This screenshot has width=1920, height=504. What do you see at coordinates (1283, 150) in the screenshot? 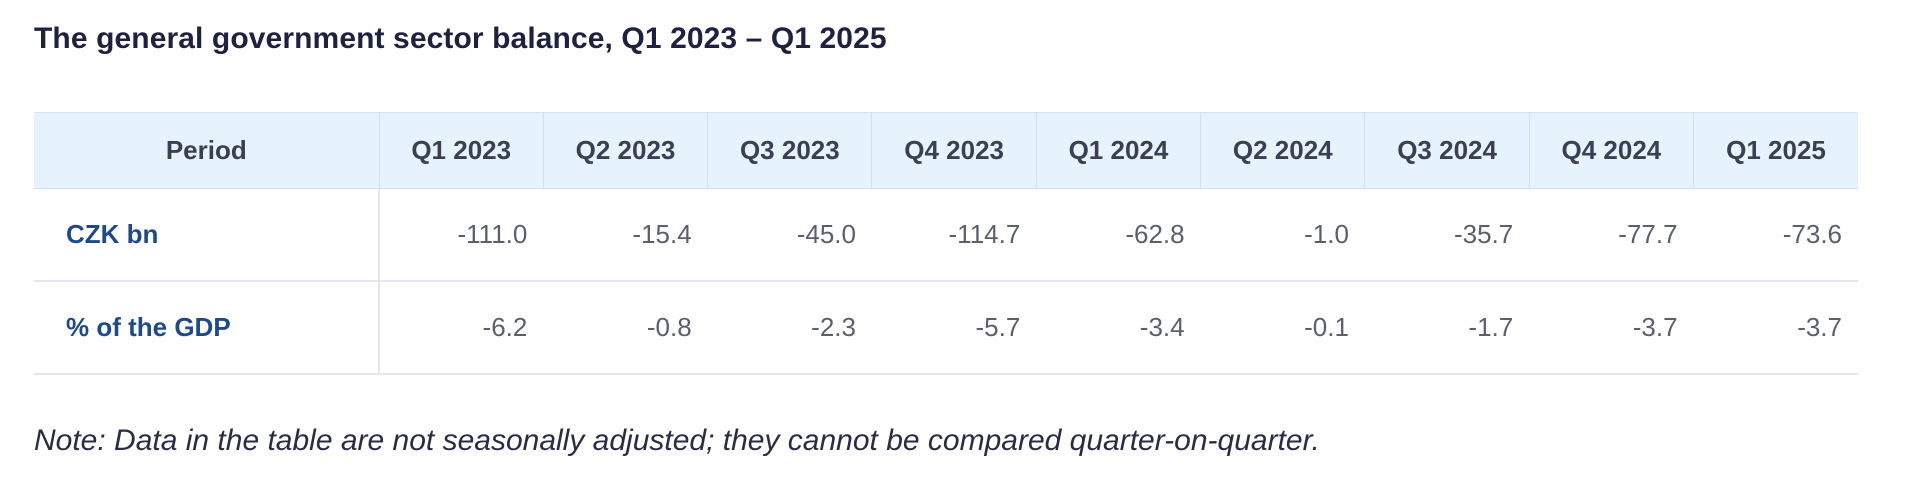
I see `header-quarter: Q2 2024` at bounding box center [1283, 150].